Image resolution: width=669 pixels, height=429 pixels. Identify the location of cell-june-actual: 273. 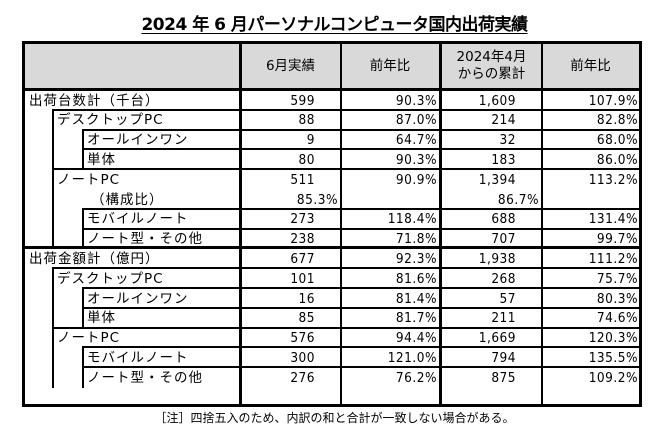
(302, 219).